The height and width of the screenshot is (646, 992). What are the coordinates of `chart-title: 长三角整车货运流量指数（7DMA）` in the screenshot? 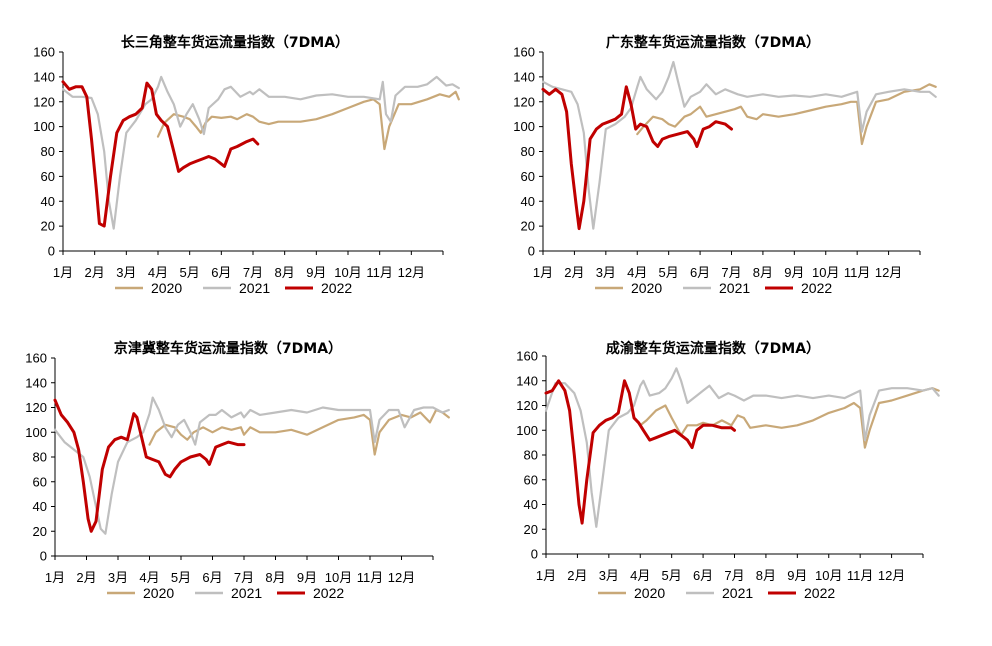 It's located at (235, 42).